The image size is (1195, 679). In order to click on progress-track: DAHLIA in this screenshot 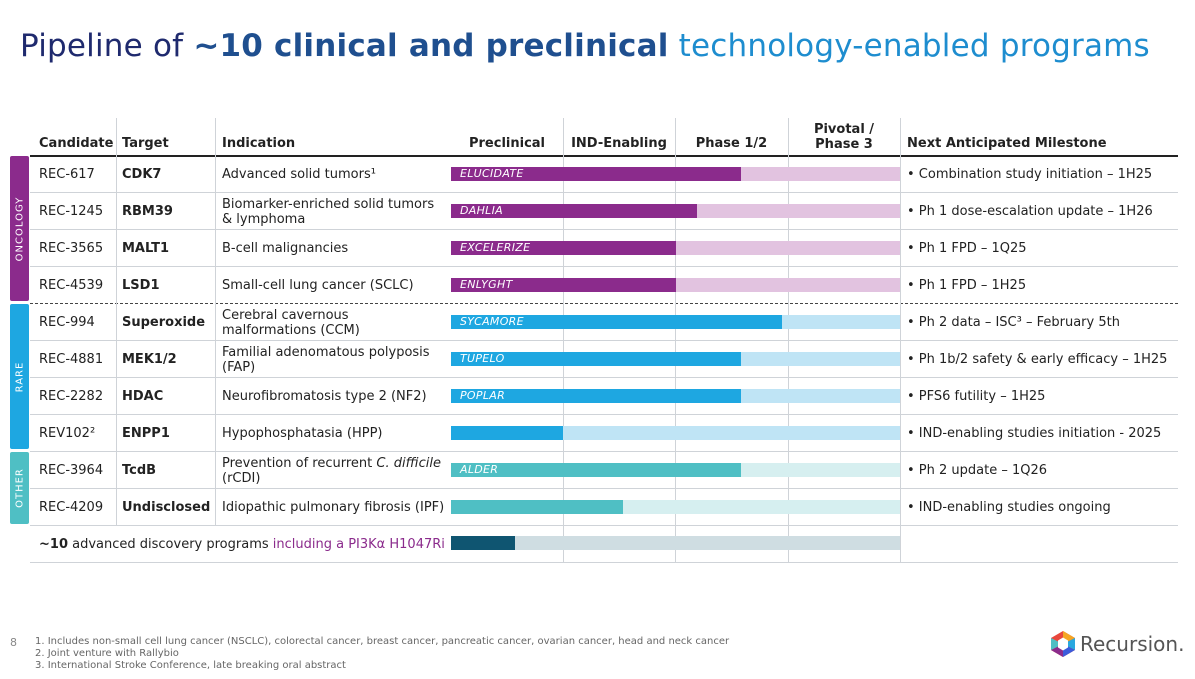, I will do `click(675, 211)`.